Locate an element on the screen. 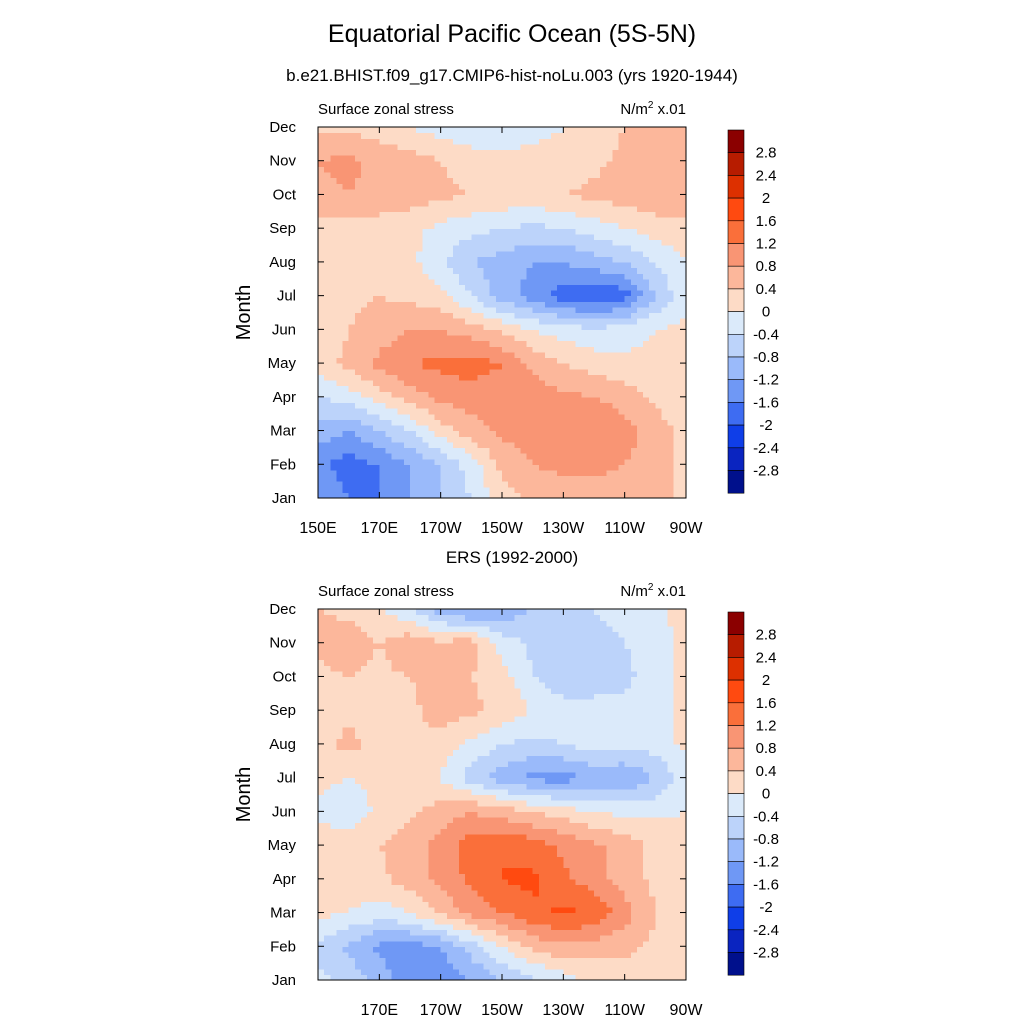 This screenshot has height=1024, width=1024. chart-main-title: Equatorial Pacific Ocean (5S-5N) is located at coordinates (512, 34).